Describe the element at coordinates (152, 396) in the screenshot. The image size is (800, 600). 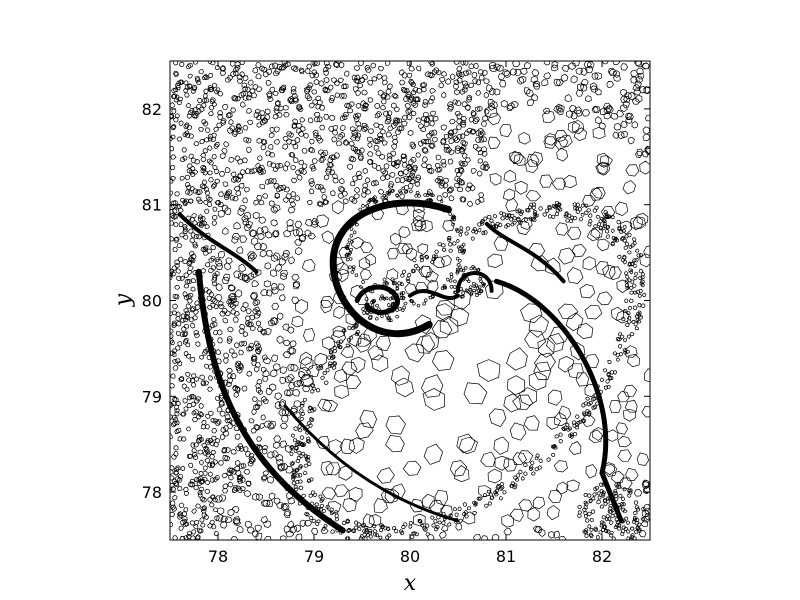
I see `y-tick-label: 79` at that location.